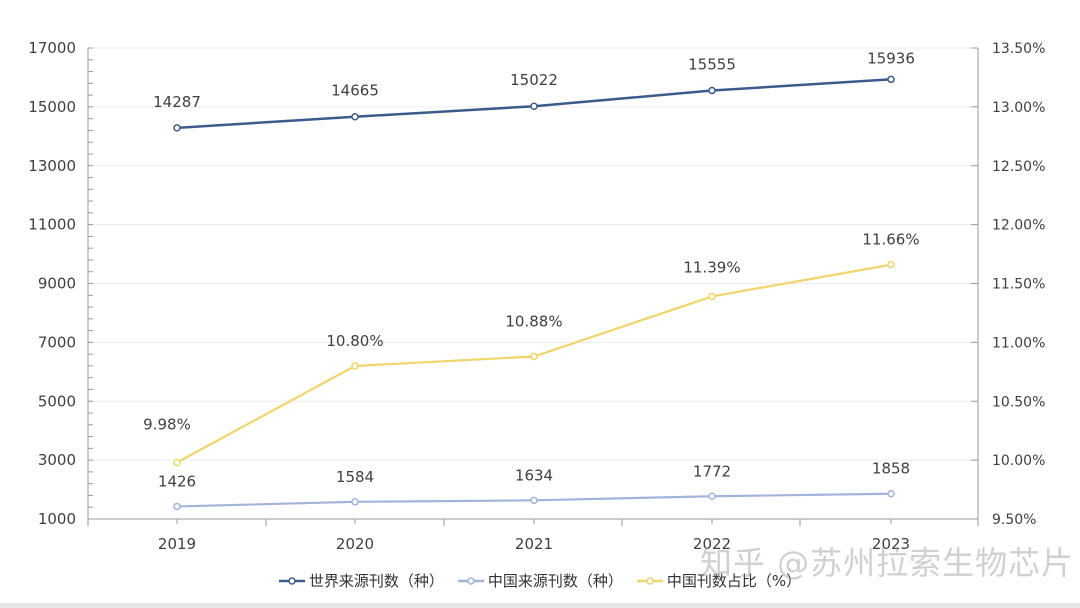 The image size is (1080, 608). What do you see at coordinates (57, 284) in the screenshot?
I see `y-axis-tick-label: 9000` at bounding box center [57, 284].